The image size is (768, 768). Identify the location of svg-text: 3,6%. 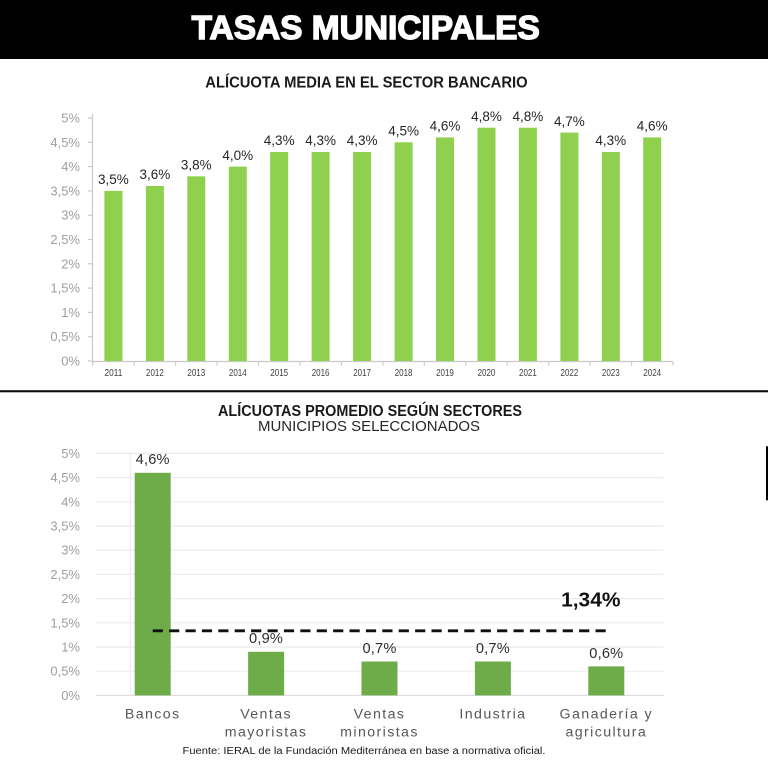
(155, 174).